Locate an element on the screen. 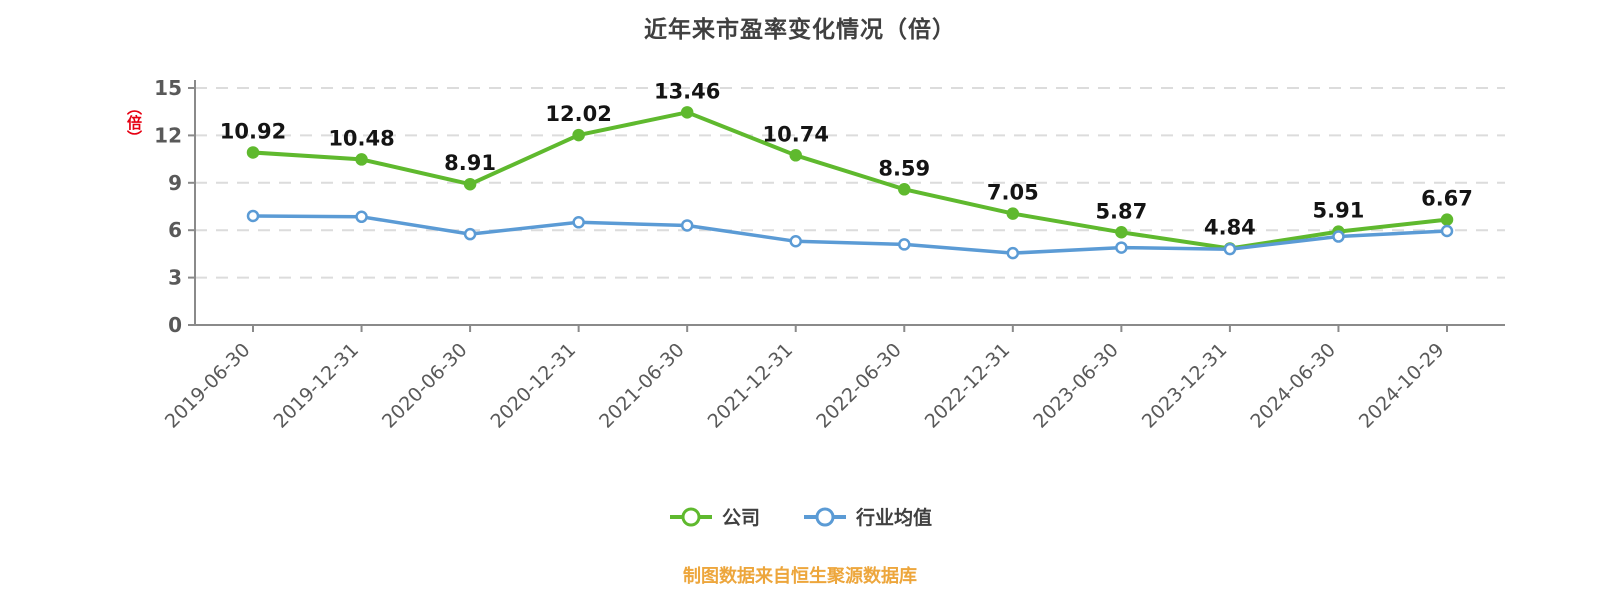 The width and height of the screenshot is (1600, 600). y-tick-label: 12 is located at coordinates (168, 135).